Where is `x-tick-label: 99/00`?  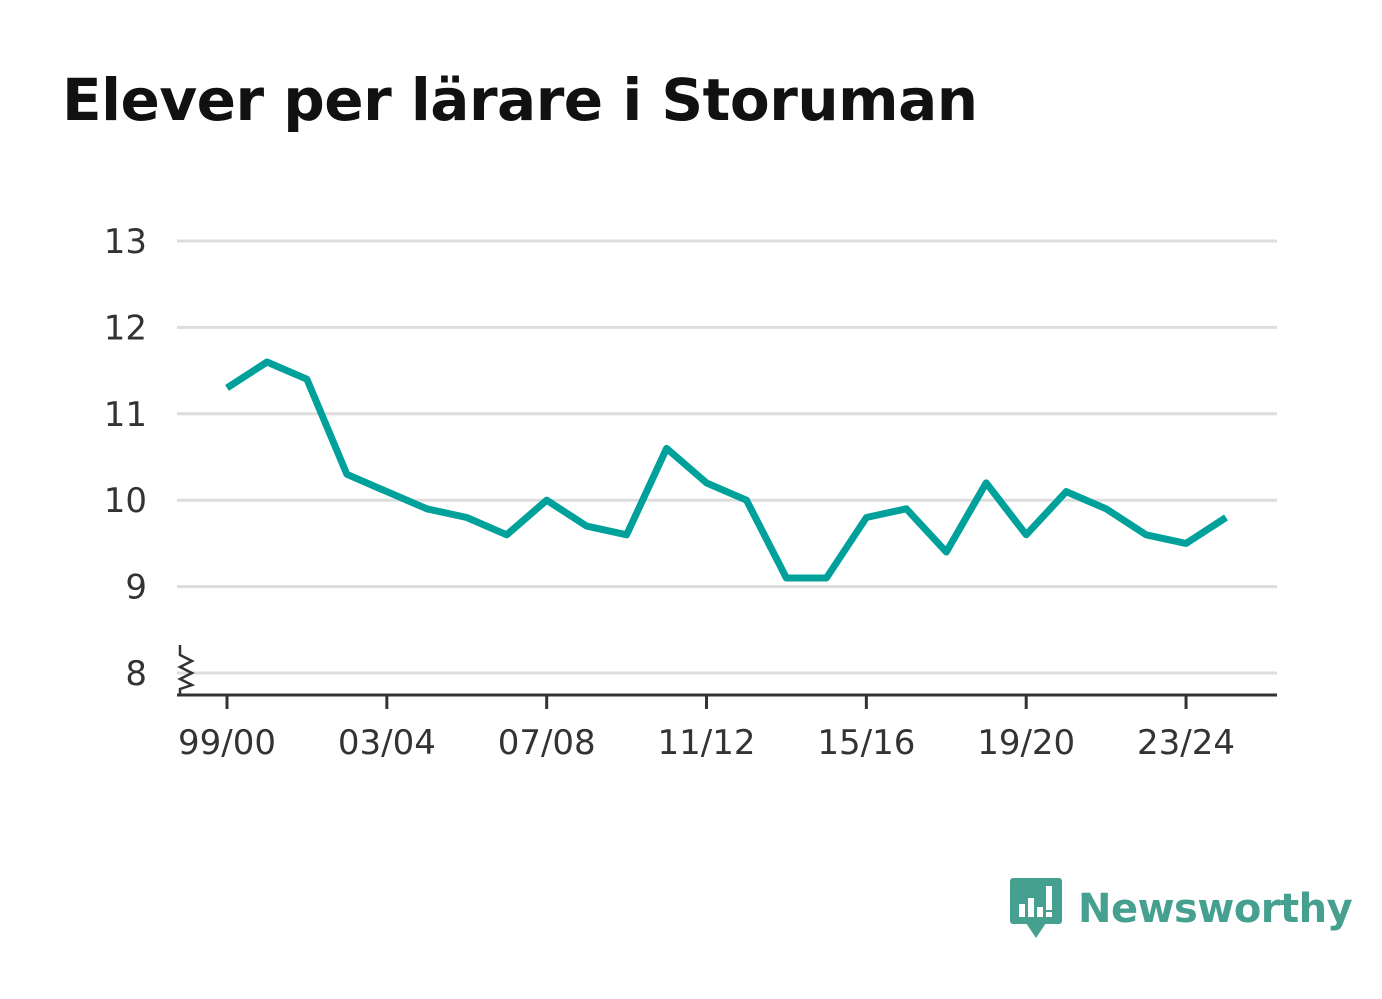 x-tick-label: 99/00 is located at coordinates (227, 743).